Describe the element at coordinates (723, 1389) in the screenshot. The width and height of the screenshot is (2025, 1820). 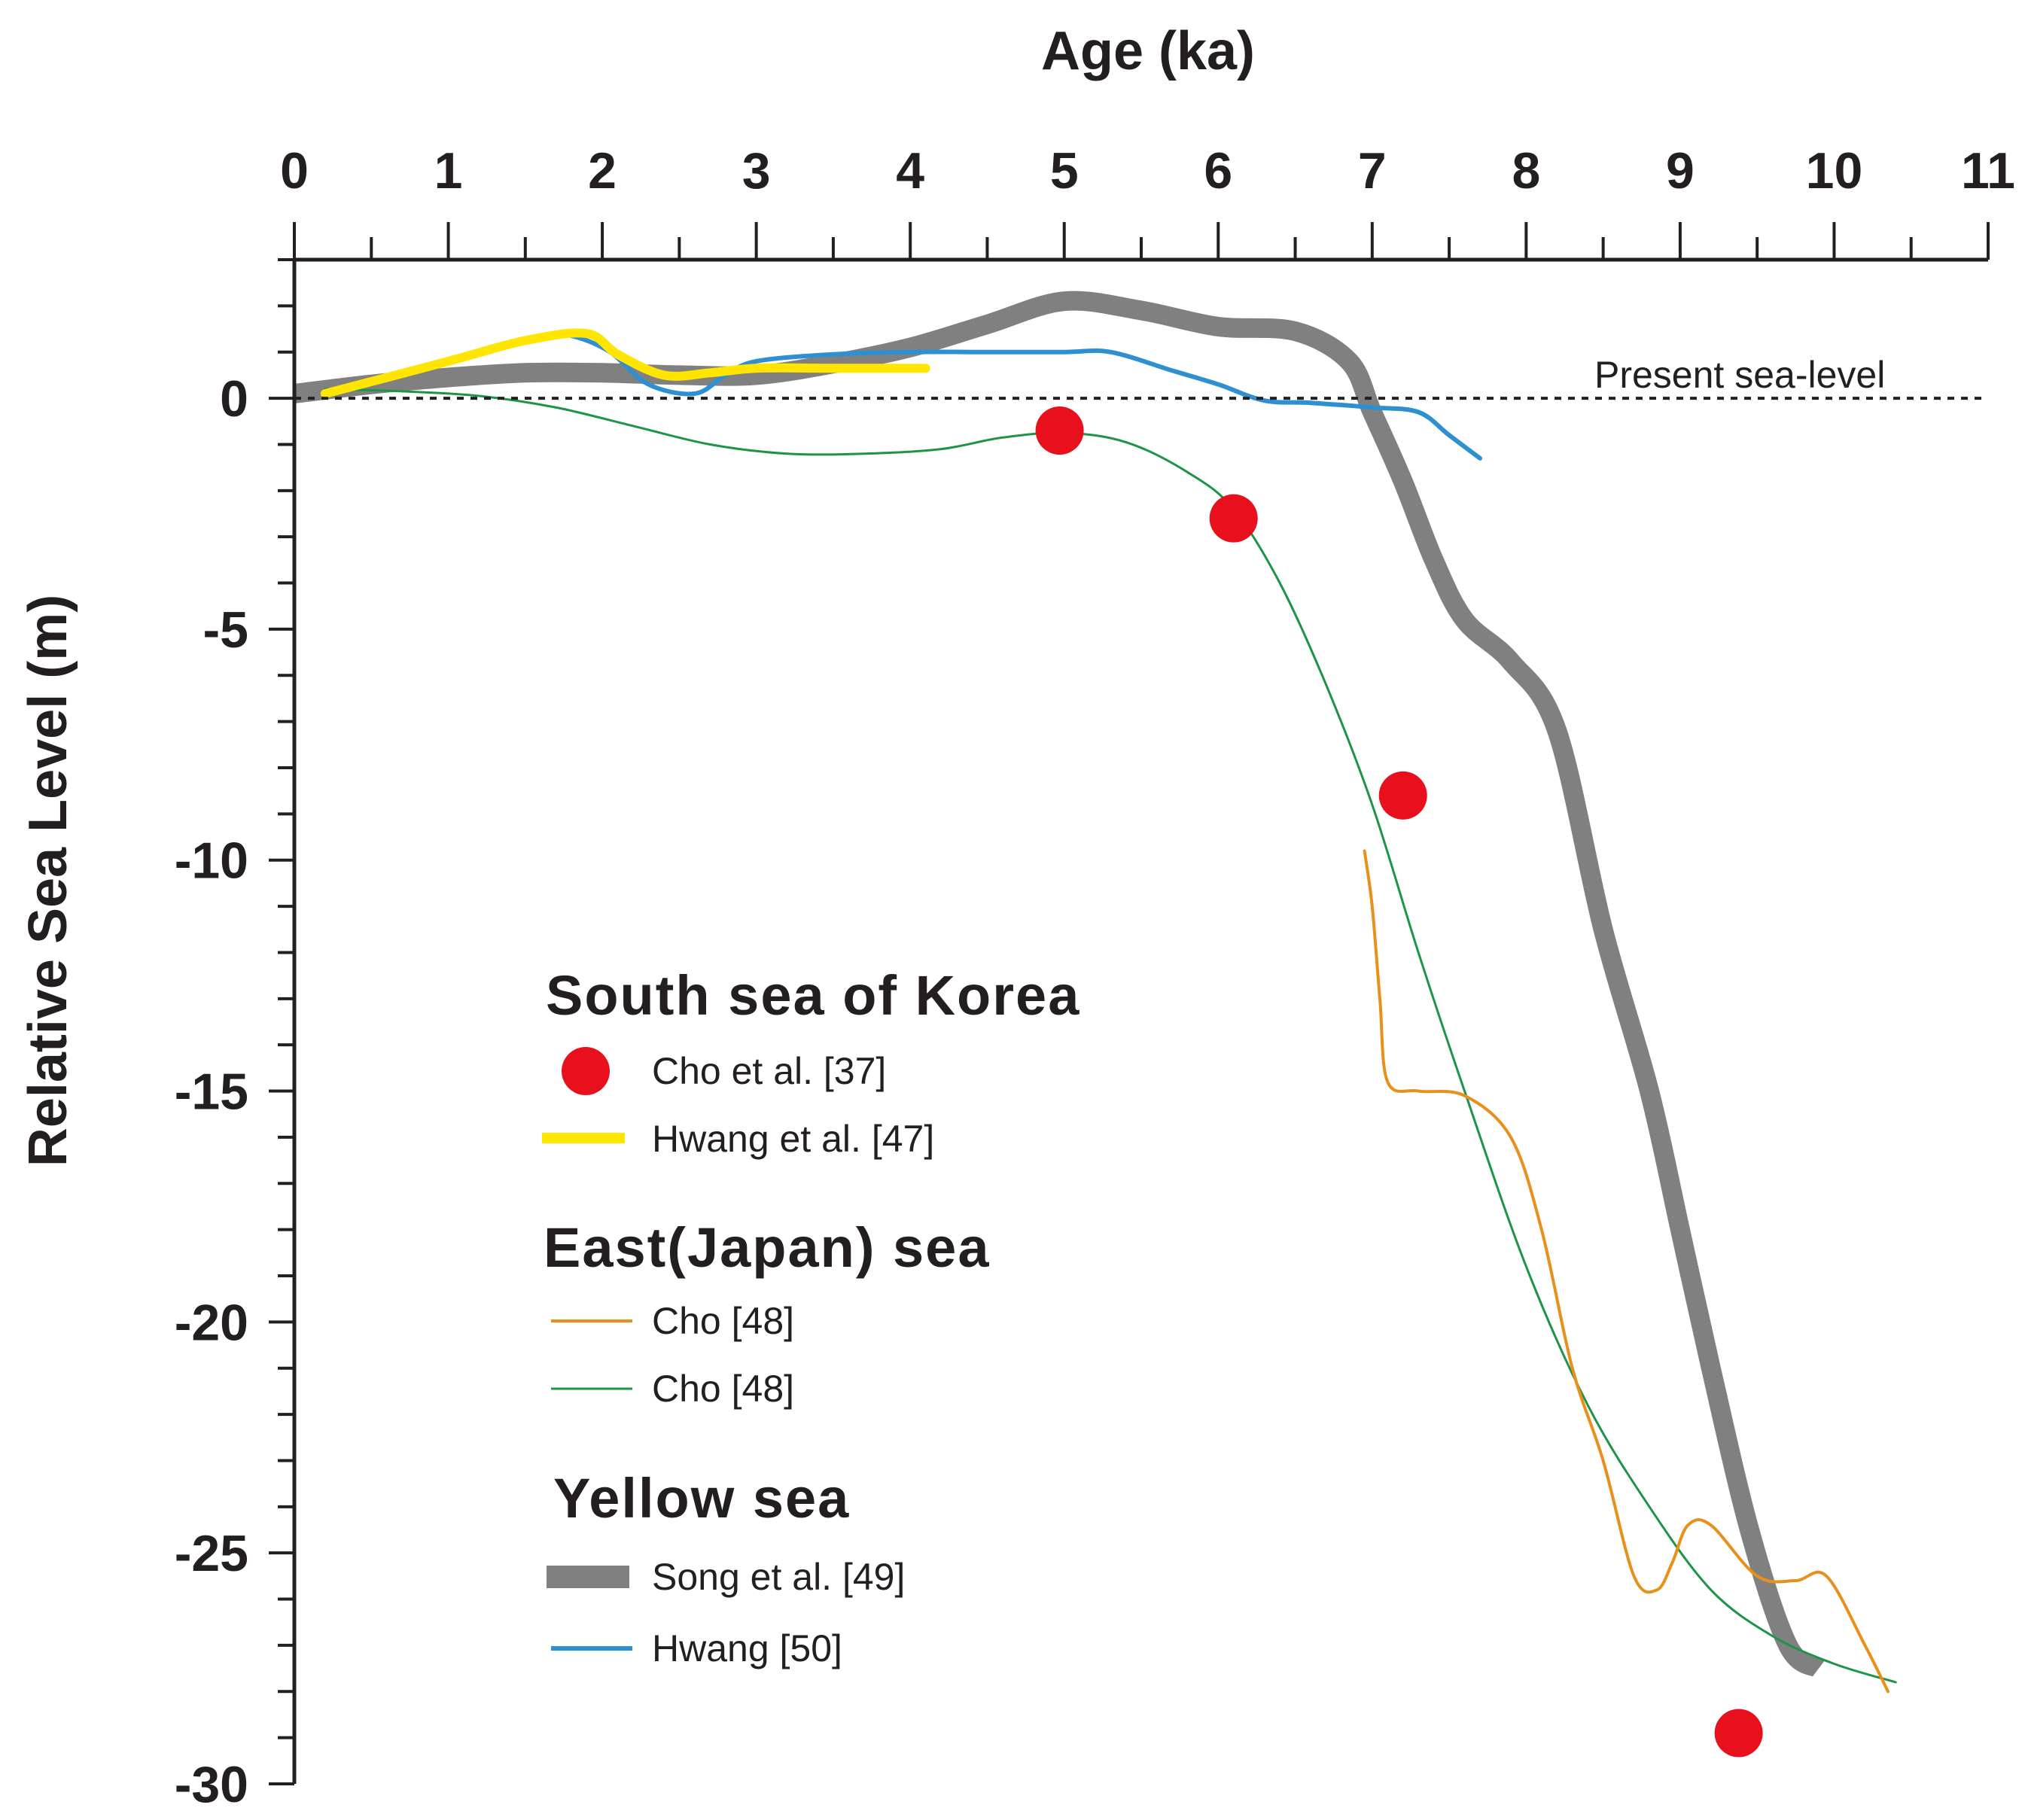
I see `legend-label-cho48-green: Cho [48]` at that location.